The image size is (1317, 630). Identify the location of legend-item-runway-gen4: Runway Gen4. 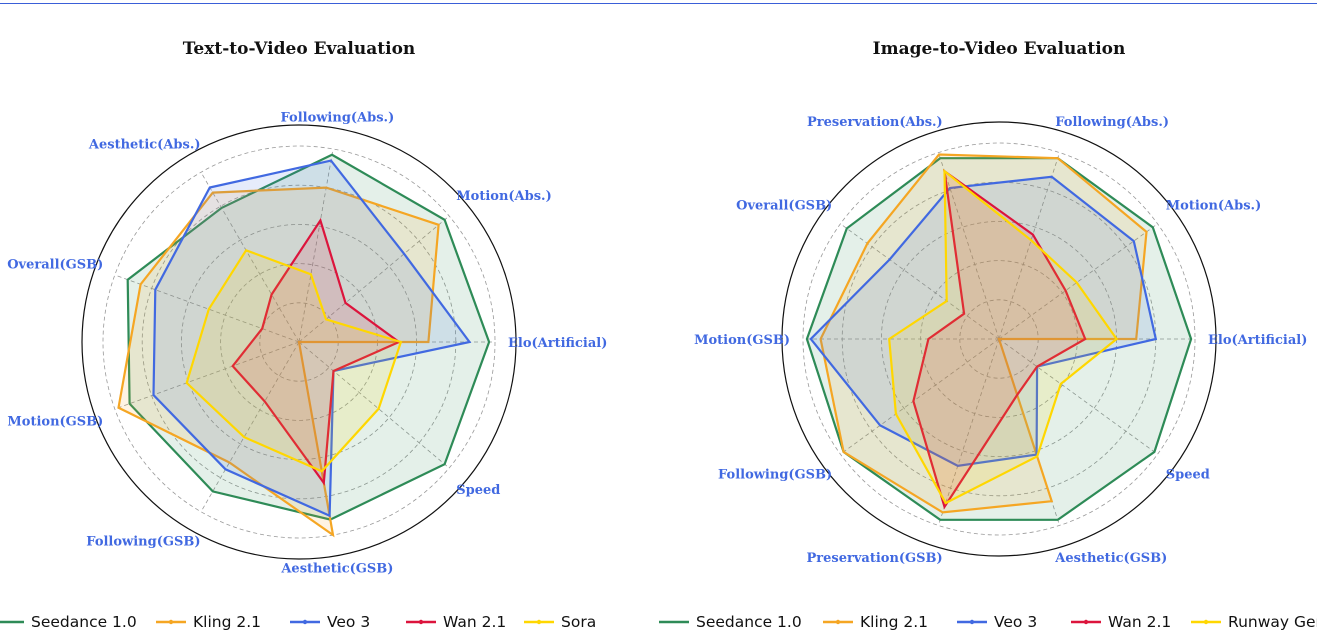
(1254, 621).